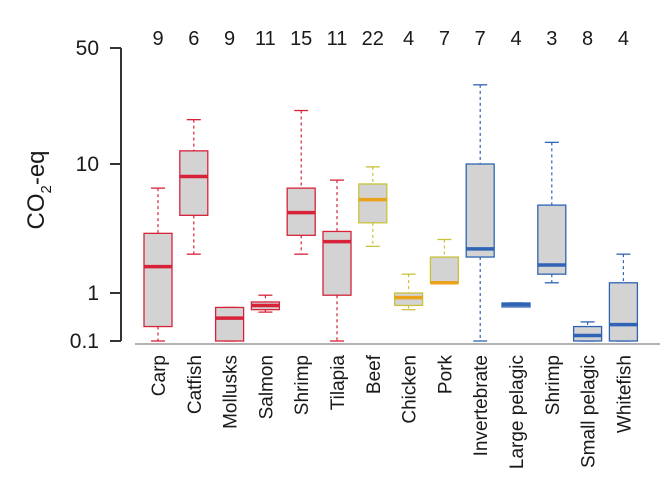 This screenshot has height=500, width=671. I want to click on category-label: Whitefish, so click(624, 394).